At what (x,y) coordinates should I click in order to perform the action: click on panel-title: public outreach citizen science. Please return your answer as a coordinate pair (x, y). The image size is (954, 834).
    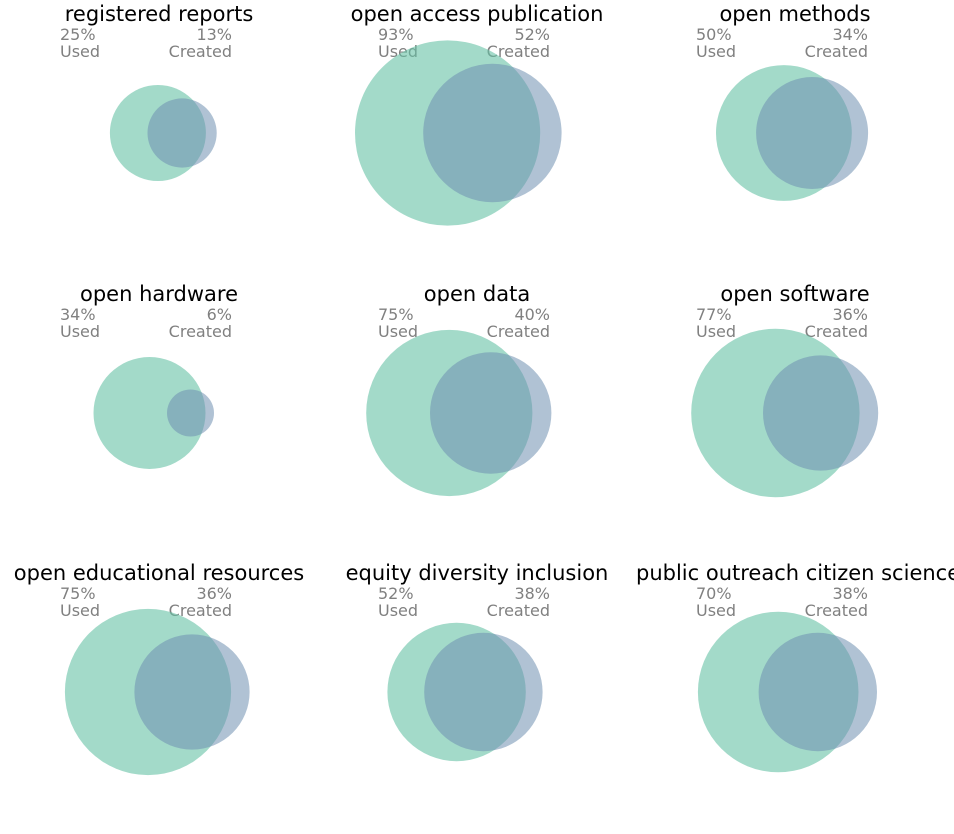
    Looking at the image, I should click on (795, 573).